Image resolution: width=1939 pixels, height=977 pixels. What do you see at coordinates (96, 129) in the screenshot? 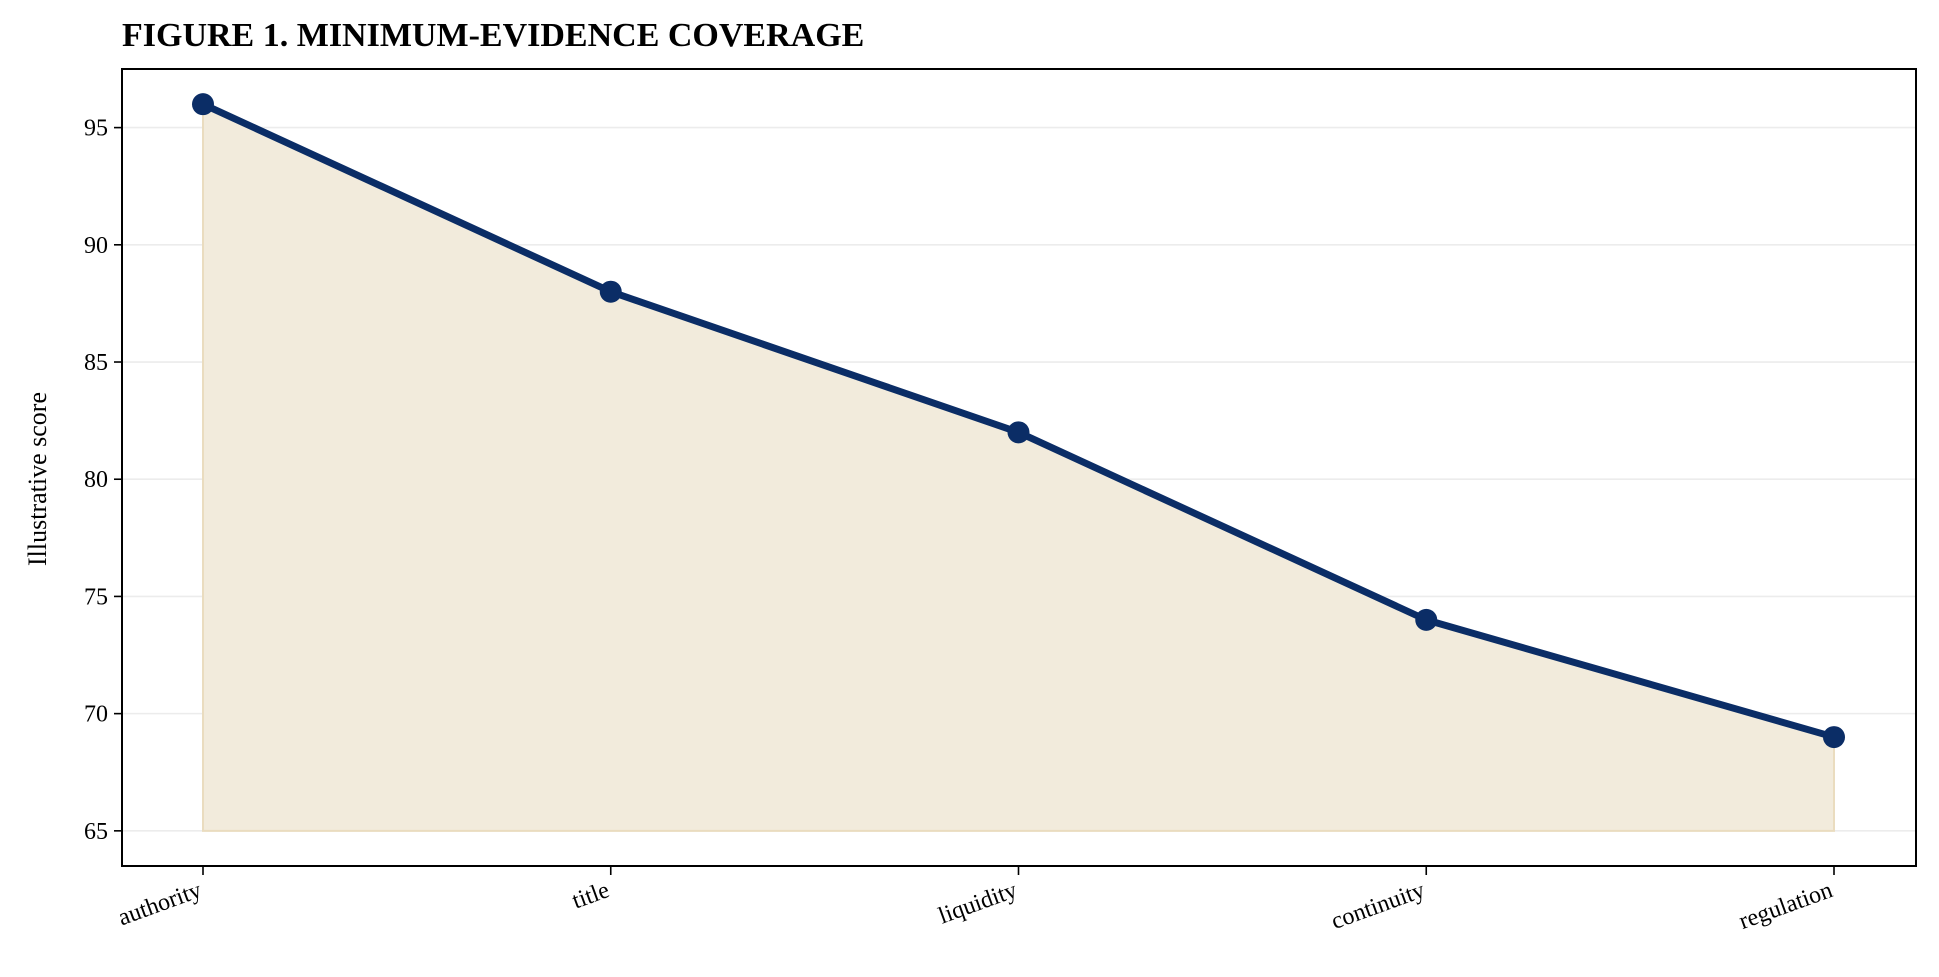
I see `y-tick-label-95: 95` at bounding box center [96, 129].